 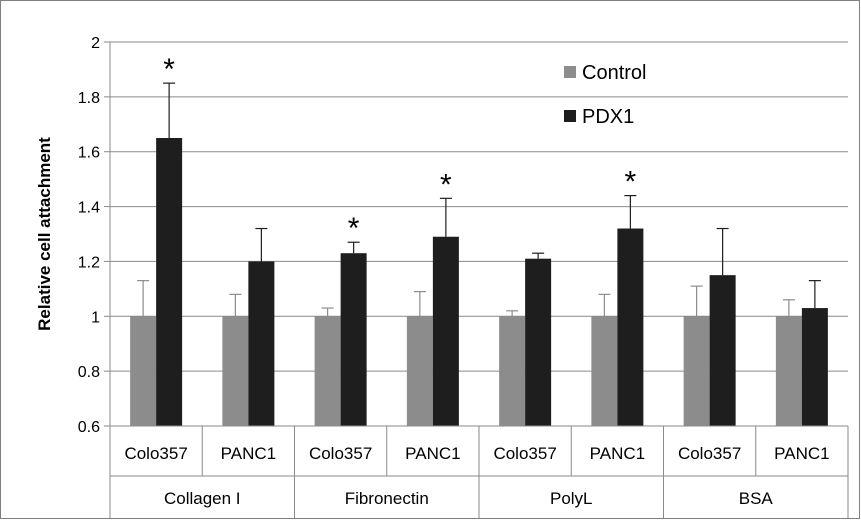 What do you see at coordinates (608, 117) in the screenshot?
I see `legend-label: PDX1` at bounding box center [608, 117].